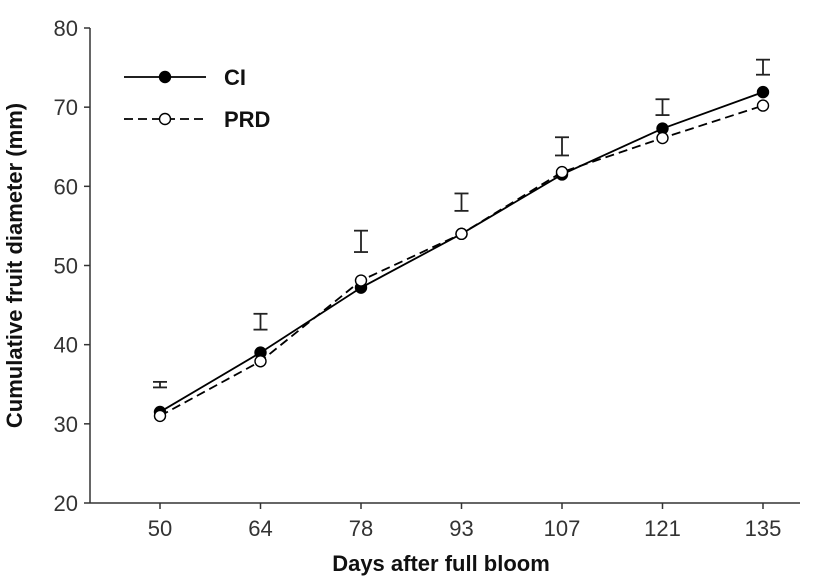 The height and width of the screenshot is (581, 814). Describe the element at coordinates (562, 528) in the screenshot. I see `x-tick-label: 107` at that location.